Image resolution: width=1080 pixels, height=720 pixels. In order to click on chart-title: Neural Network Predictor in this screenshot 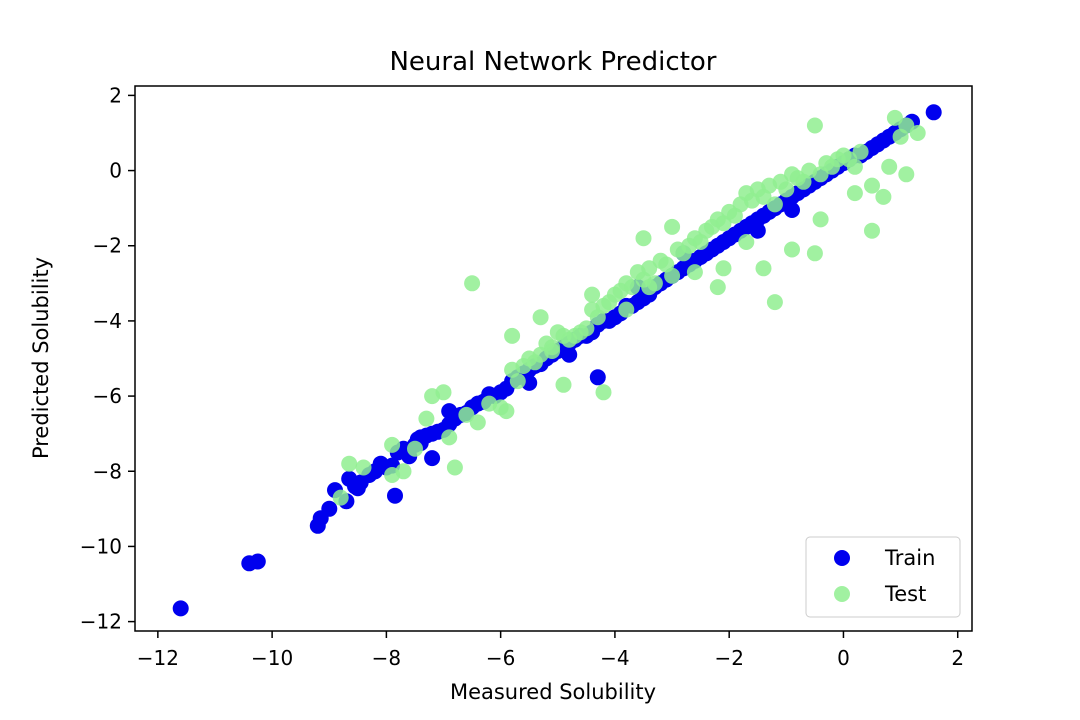, I will do `click(552, 62)`.